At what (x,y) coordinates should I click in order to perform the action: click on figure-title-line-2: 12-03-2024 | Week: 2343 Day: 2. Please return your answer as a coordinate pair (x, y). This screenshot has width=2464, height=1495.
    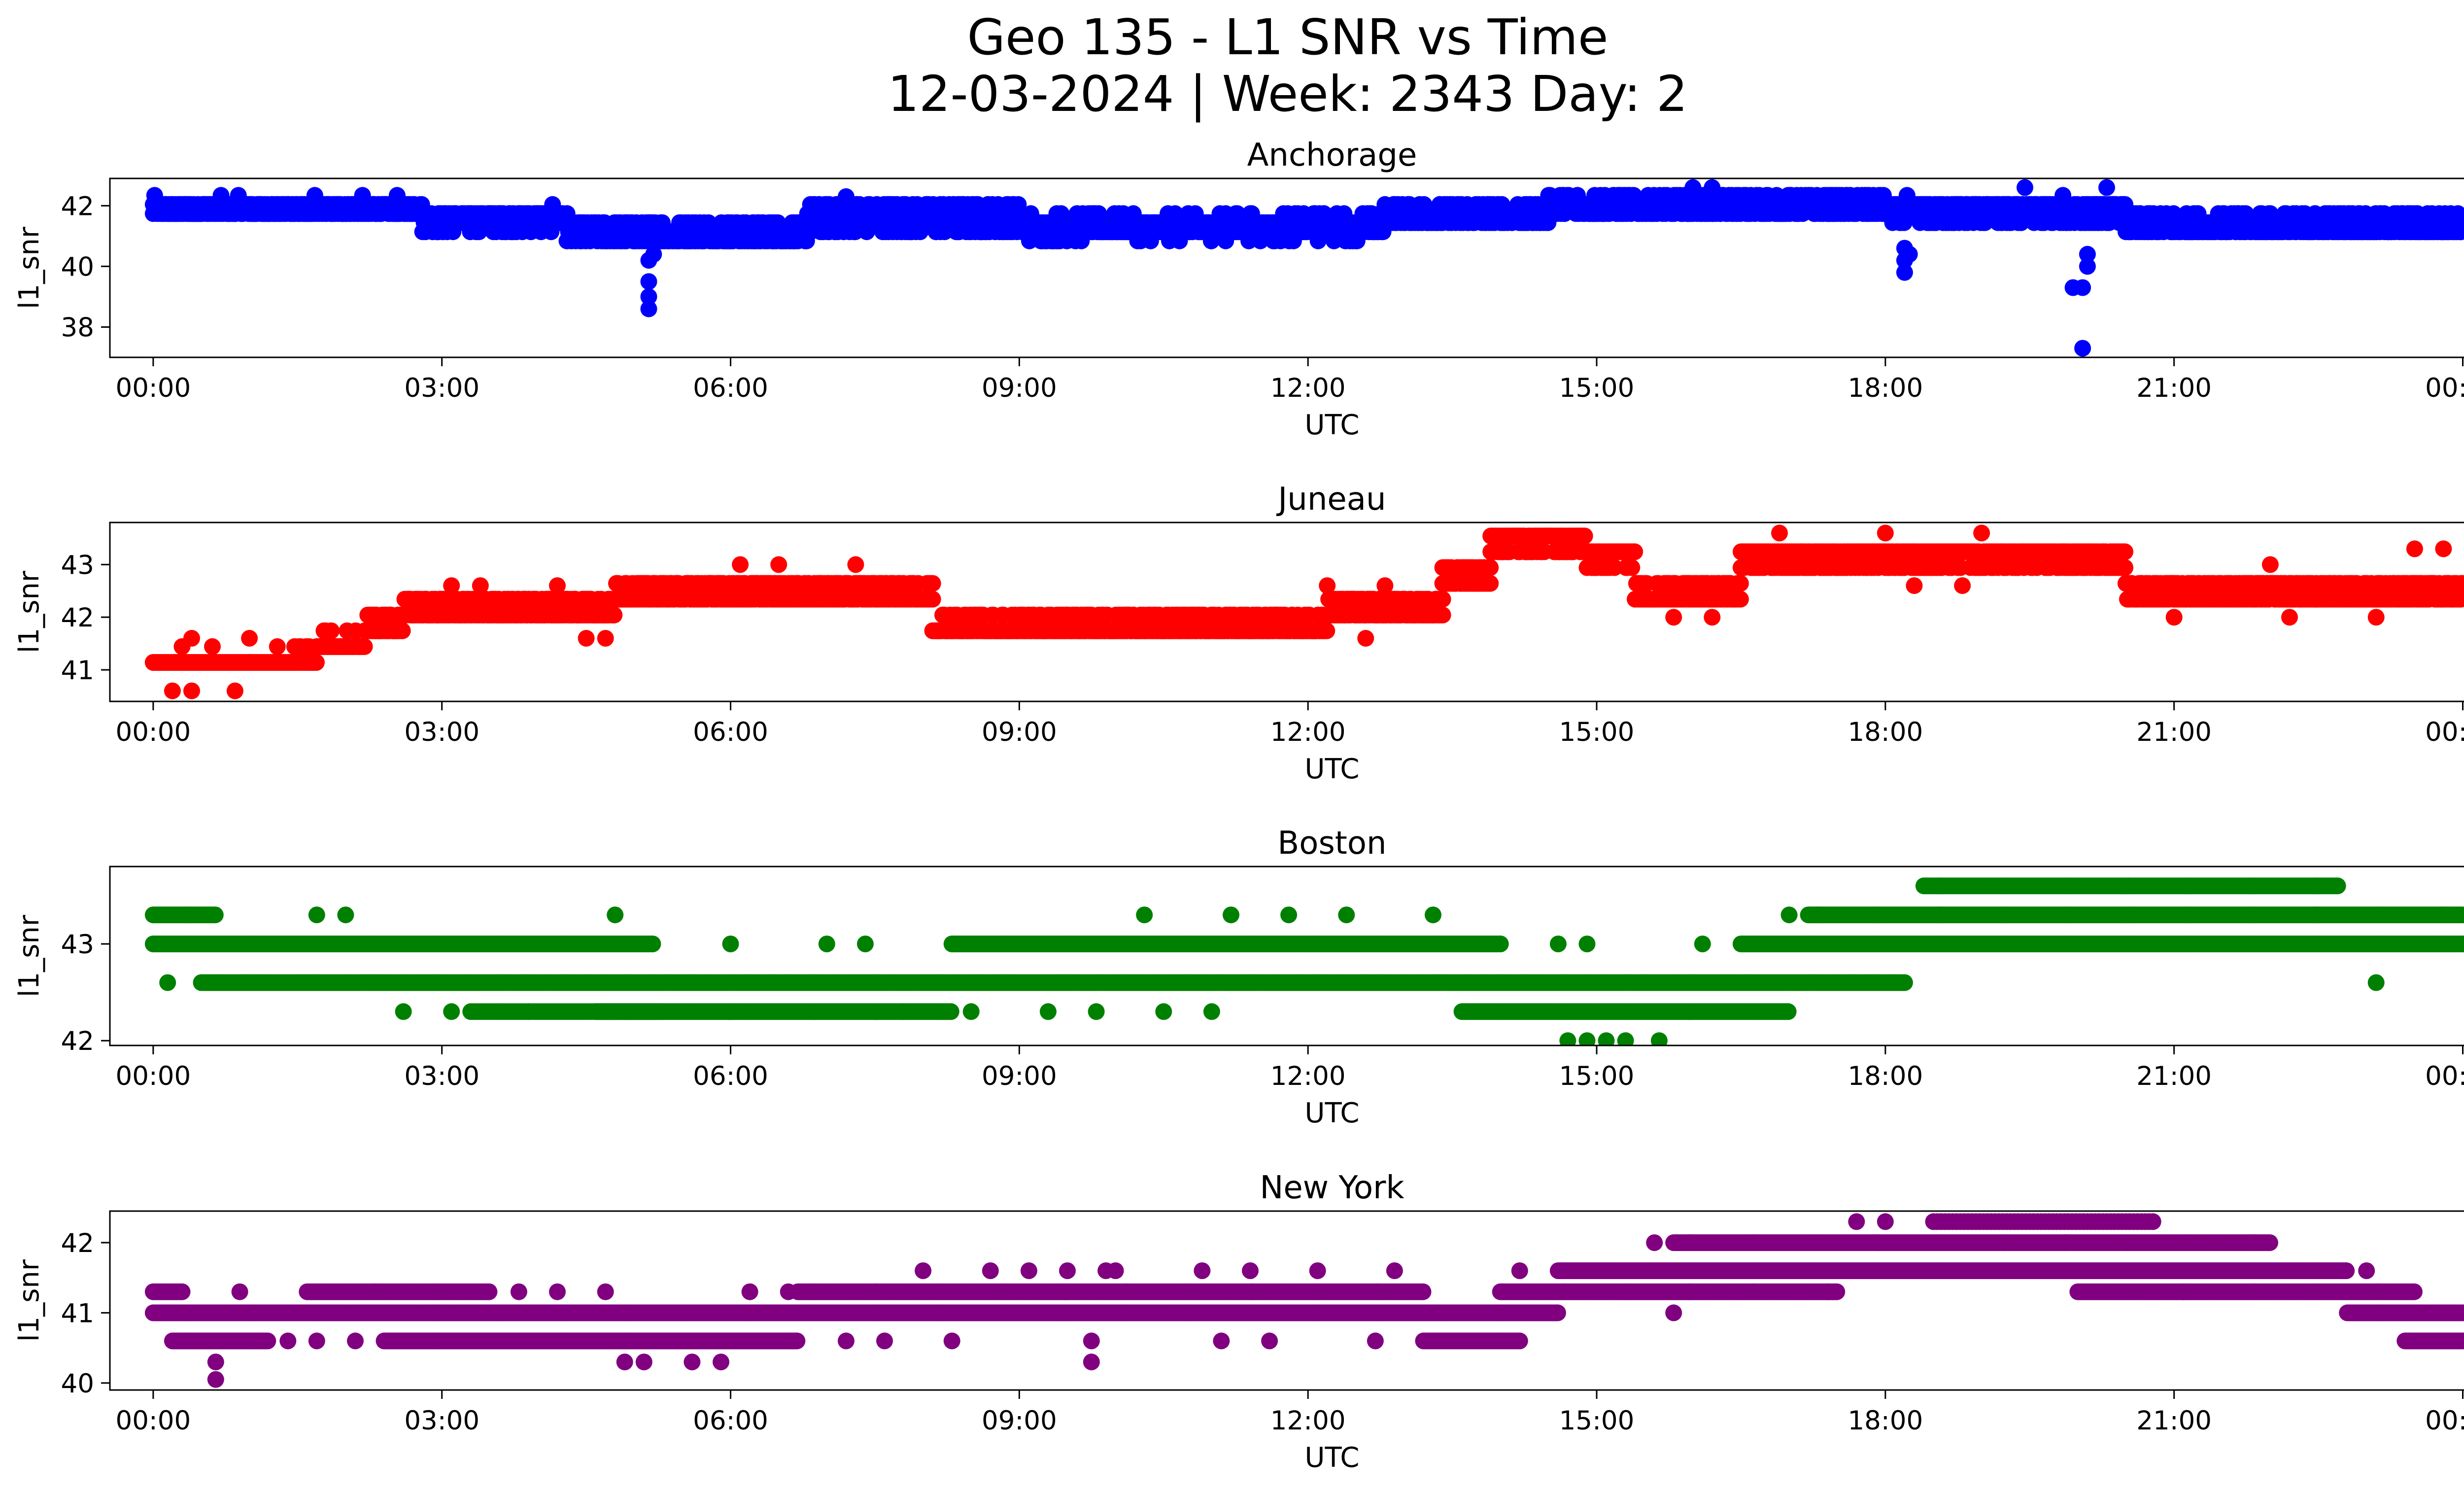
    Looking at the image, I should click on (1287, 94).